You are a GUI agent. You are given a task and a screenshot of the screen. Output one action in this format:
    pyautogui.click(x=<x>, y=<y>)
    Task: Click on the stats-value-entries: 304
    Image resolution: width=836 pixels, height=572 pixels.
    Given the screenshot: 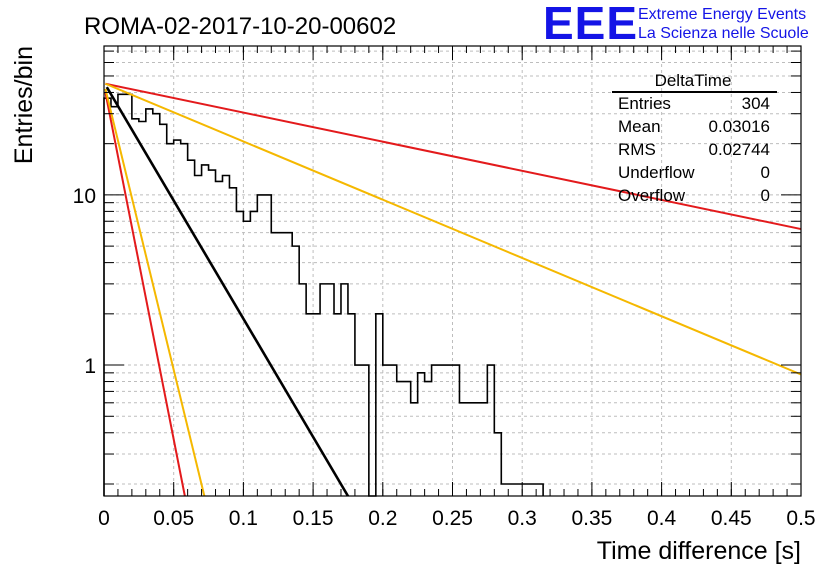 What is the action you would take?
    pyautogui.click(x=756, y=103)
    